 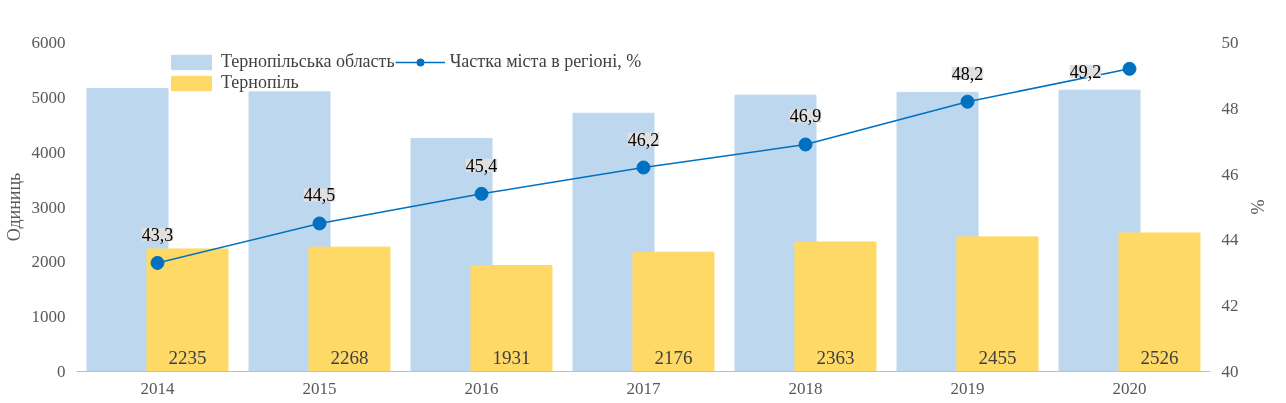 What do you see at coordinates (1230, 306) in the screenshot?
I see `y2-tick-label: 42` at bounding box center [1230, 306].